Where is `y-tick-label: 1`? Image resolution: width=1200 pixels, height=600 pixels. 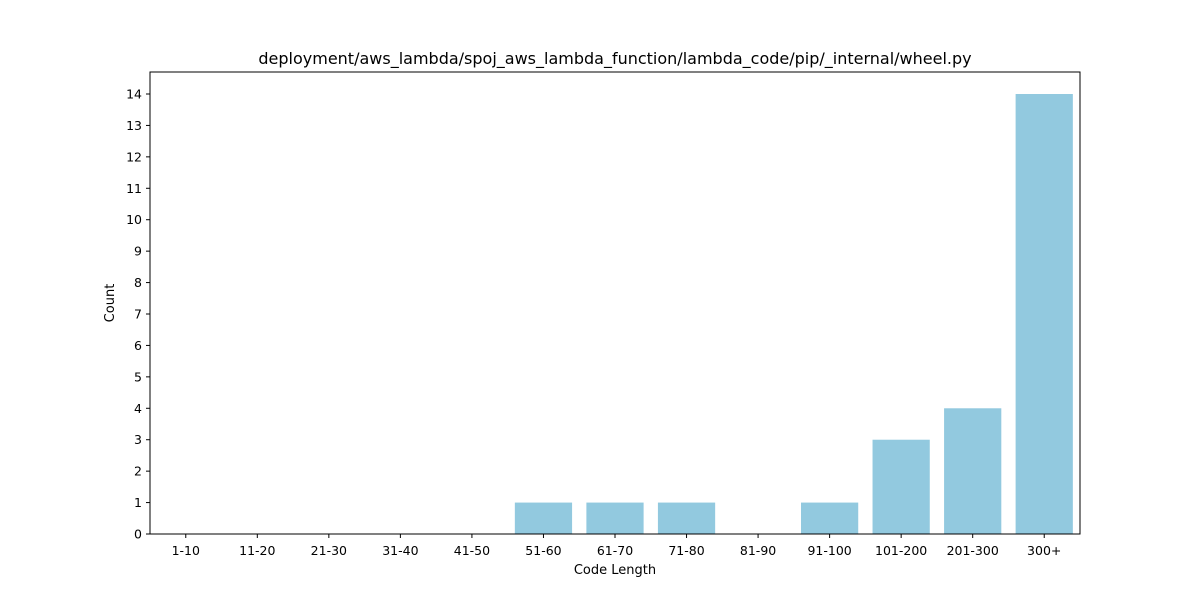
y-tick-label: 1 is located at coordinates (138, 502).